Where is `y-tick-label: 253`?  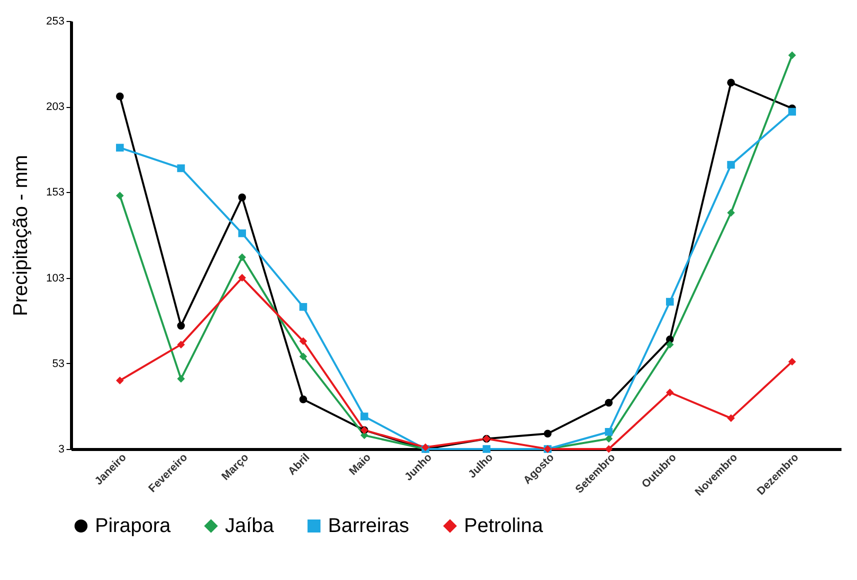
y-tick-label: 253 is located at coordinates (55, 22).